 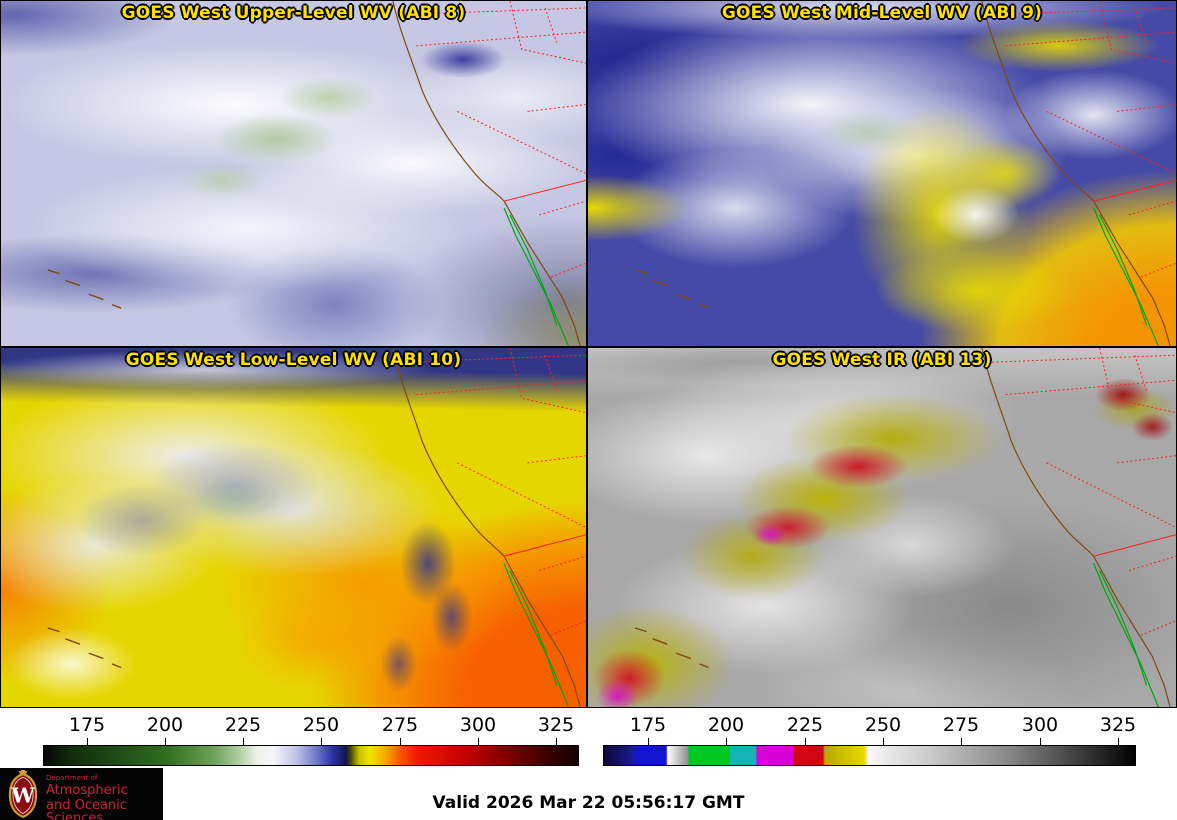 I want to click on svg-text: W, so click(x=22, y=794).